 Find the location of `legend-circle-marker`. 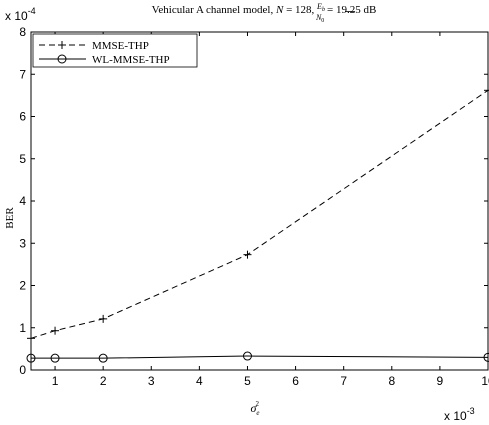

legend-circle-marker is located at coordinates (62, 59).